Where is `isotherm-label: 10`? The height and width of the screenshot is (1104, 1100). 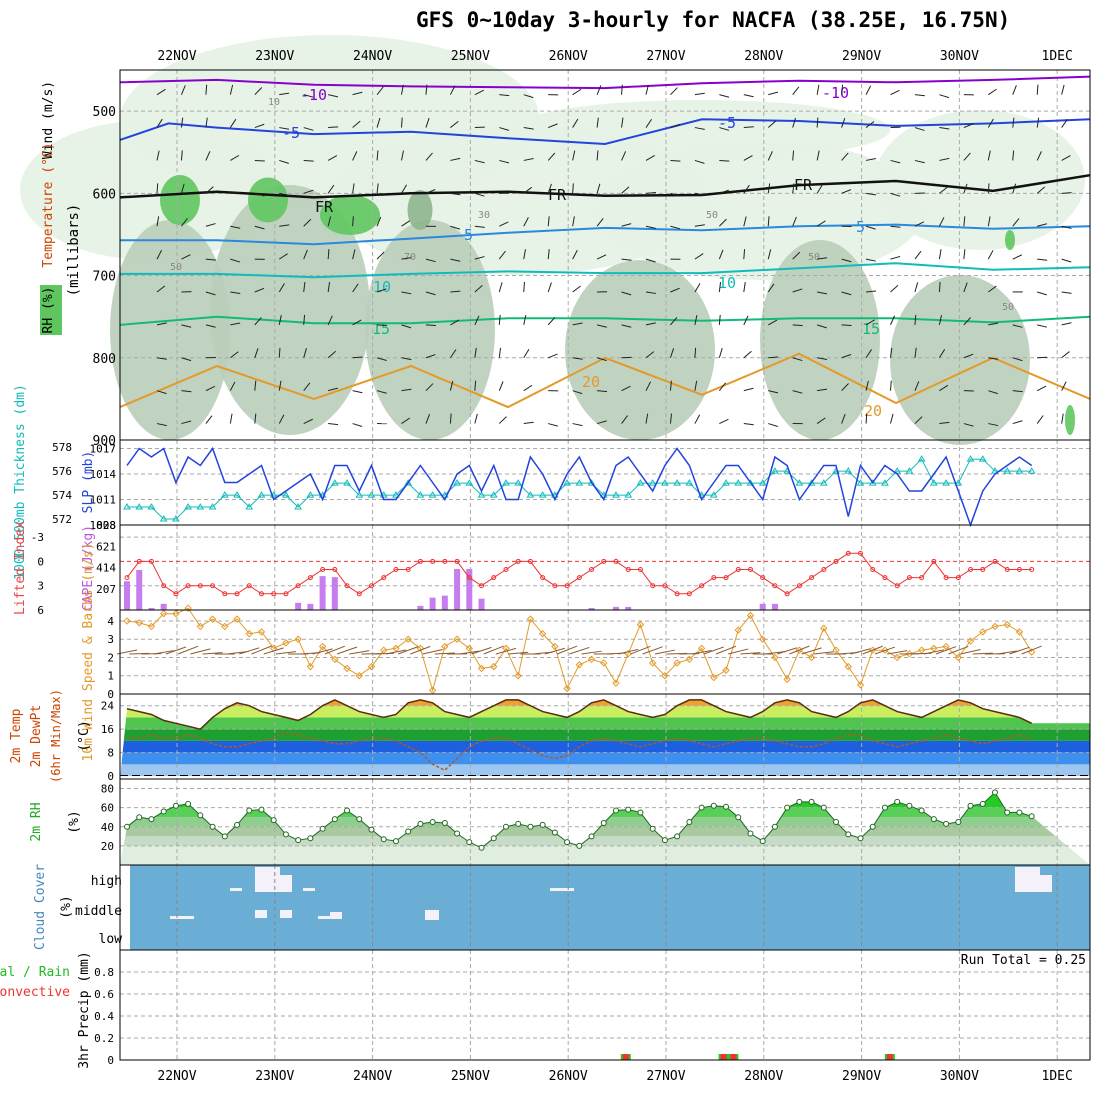 isotherm-label: 10 is located at coordinates (382, 287).